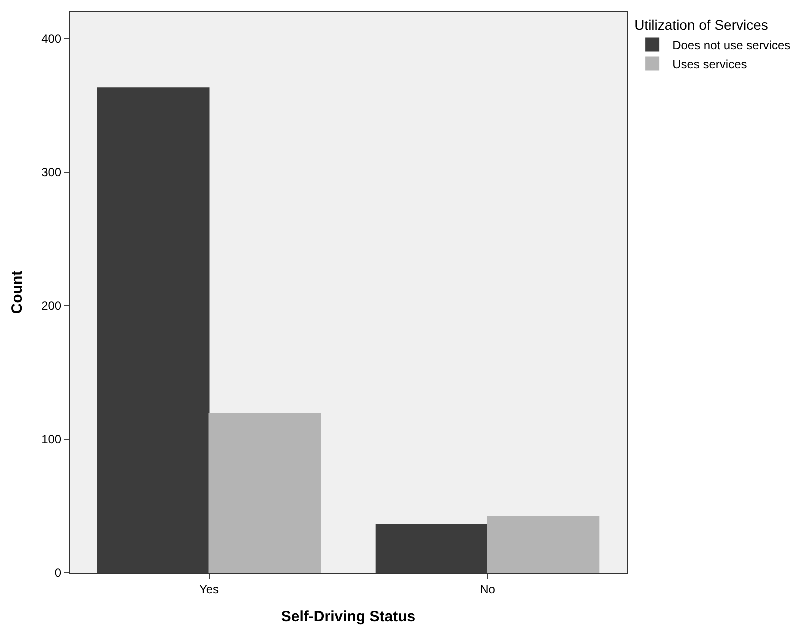  What do you see at coordinates (209, 589) in the screenshot?
I see `x-tick-label: Yes` at bounding box center [209, 589].